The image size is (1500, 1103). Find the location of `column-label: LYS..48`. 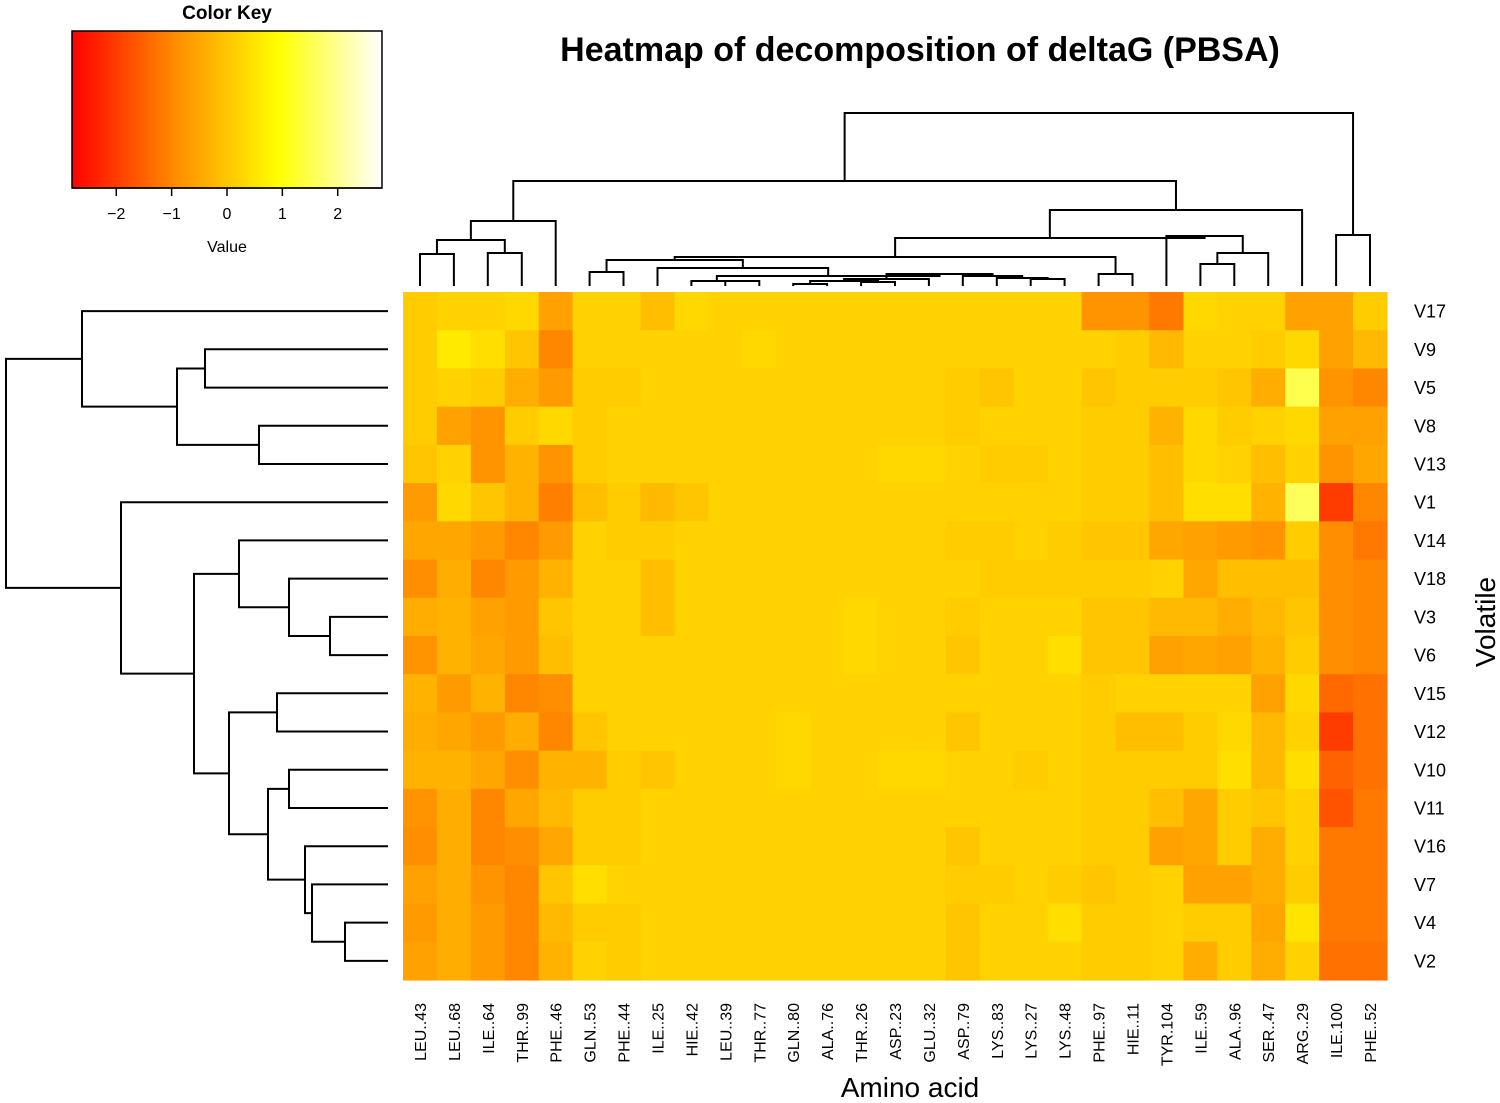

column-label: LYS..48 is located at coordinates (1066, 1031).